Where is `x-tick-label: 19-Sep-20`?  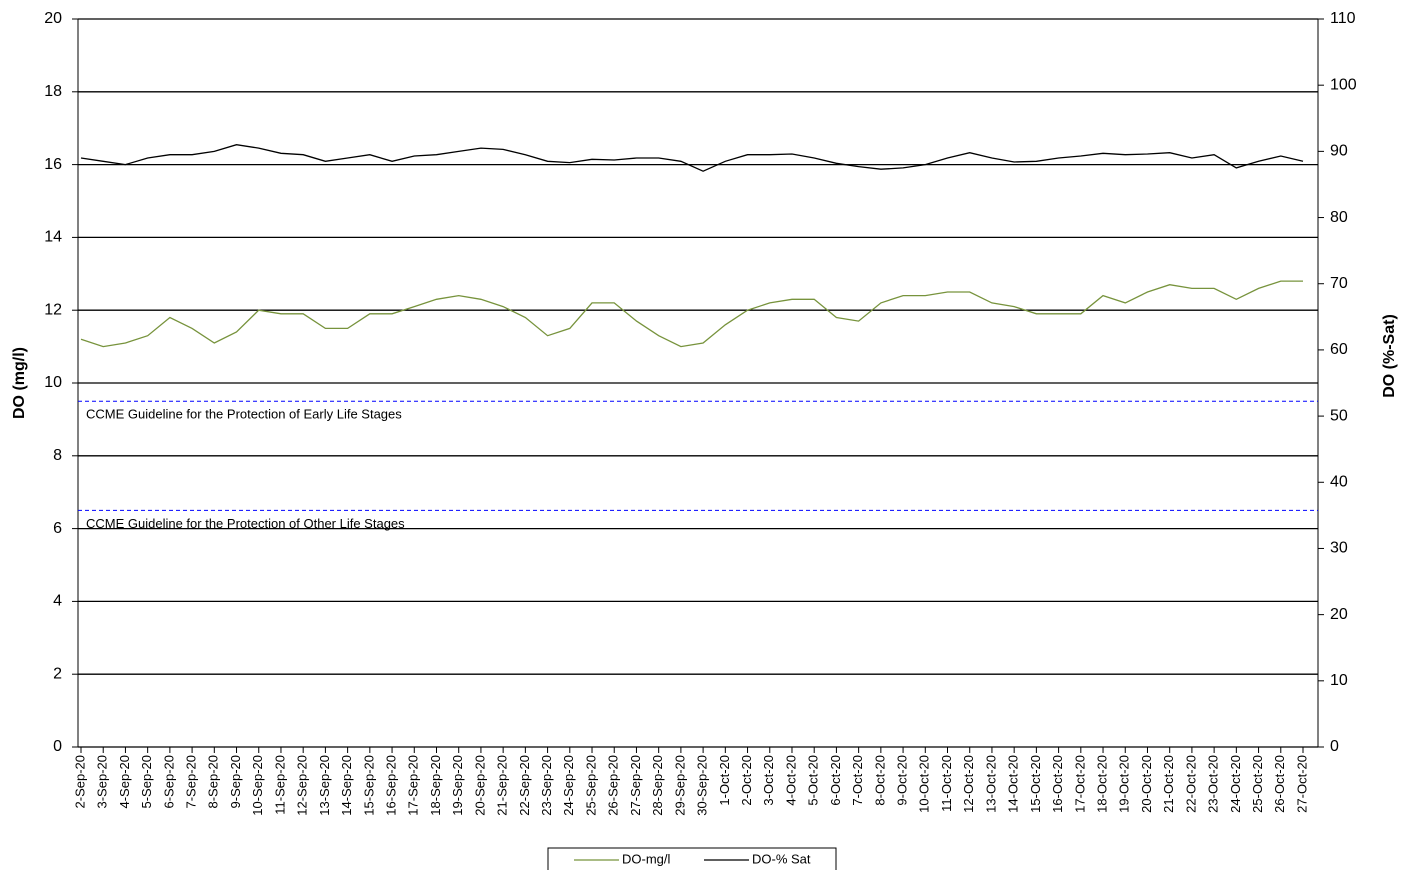
x-tick-label: 19-Sep-20 is located at coordinates (457, 785).